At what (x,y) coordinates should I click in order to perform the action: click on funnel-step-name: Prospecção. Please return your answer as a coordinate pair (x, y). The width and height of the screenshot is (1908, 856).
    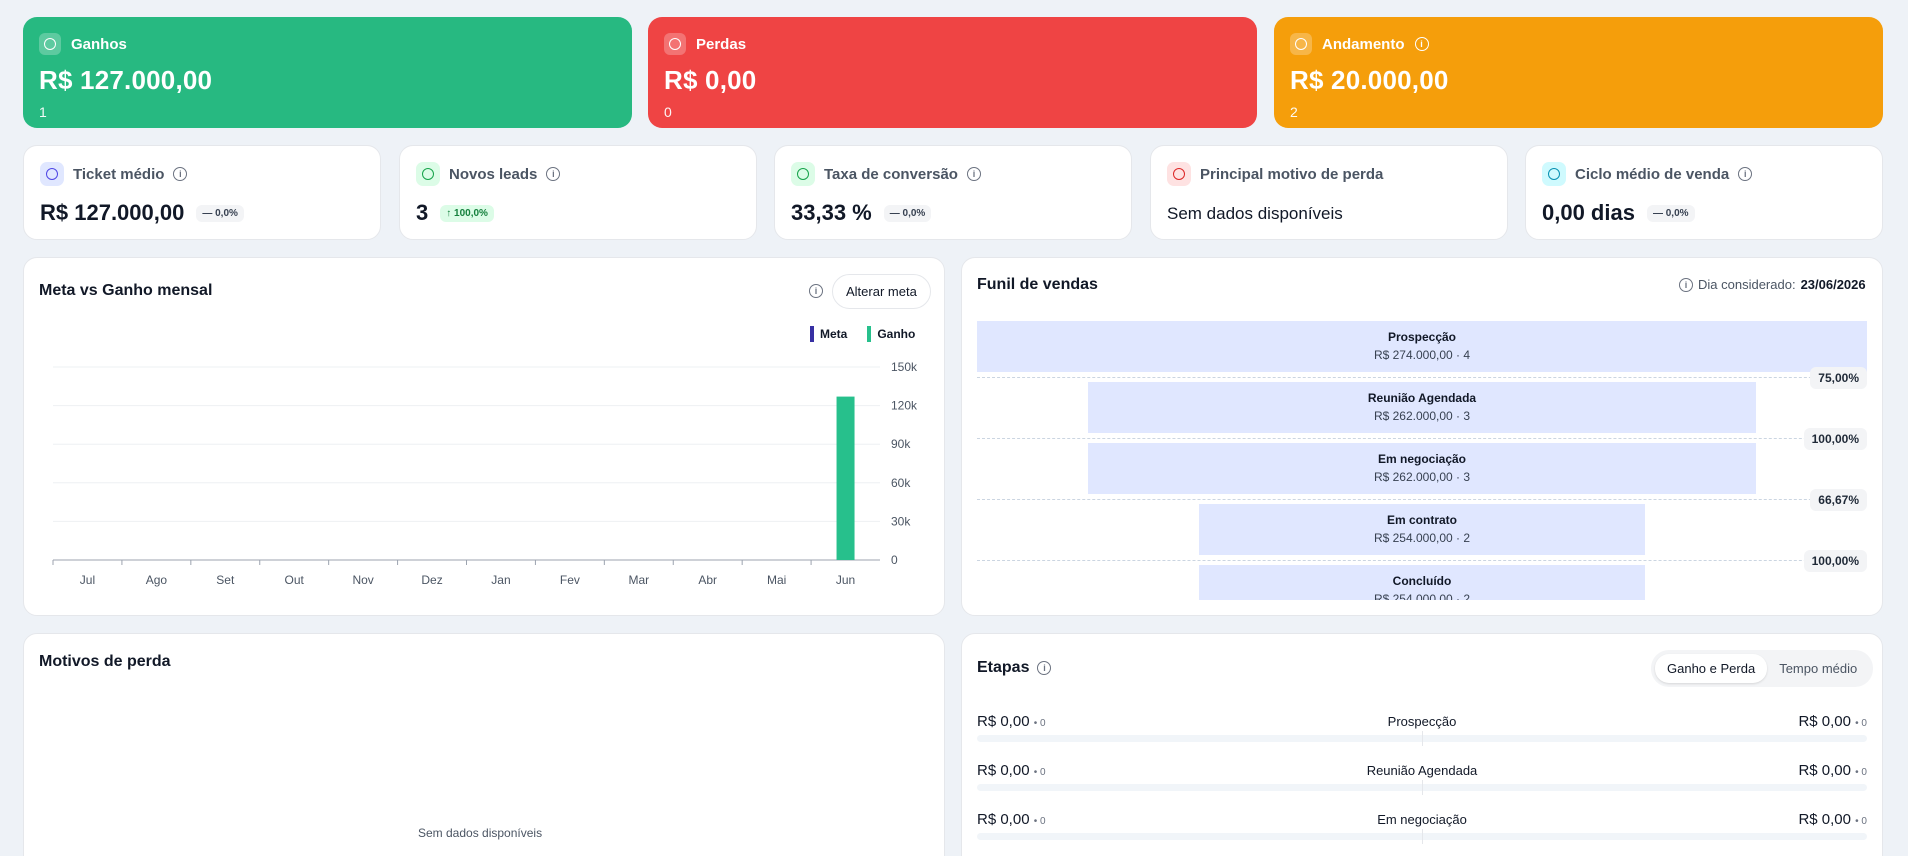
    Looking at the image, I should click on (1422, 337).